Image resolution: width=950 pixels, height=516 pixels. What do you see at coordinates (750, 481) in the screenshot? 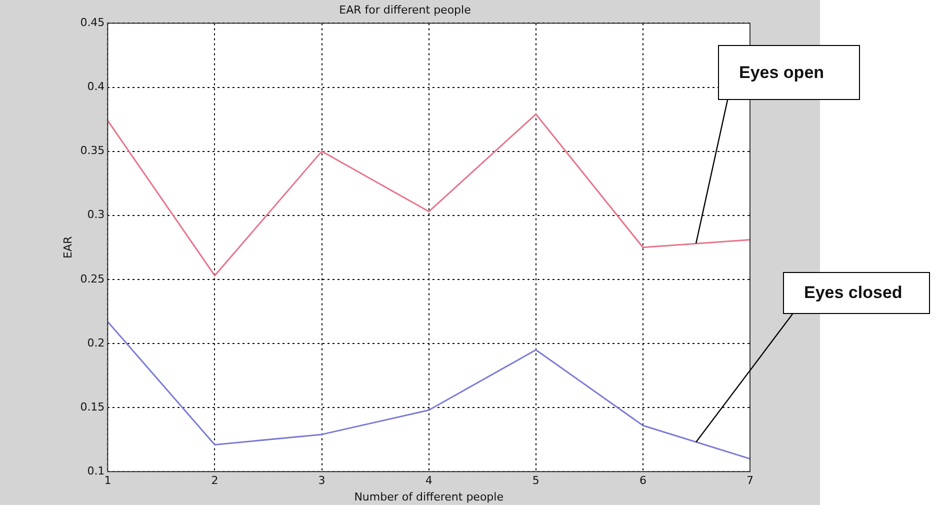
I see `x-tick-label: 7` at bounding box center [750, 481].